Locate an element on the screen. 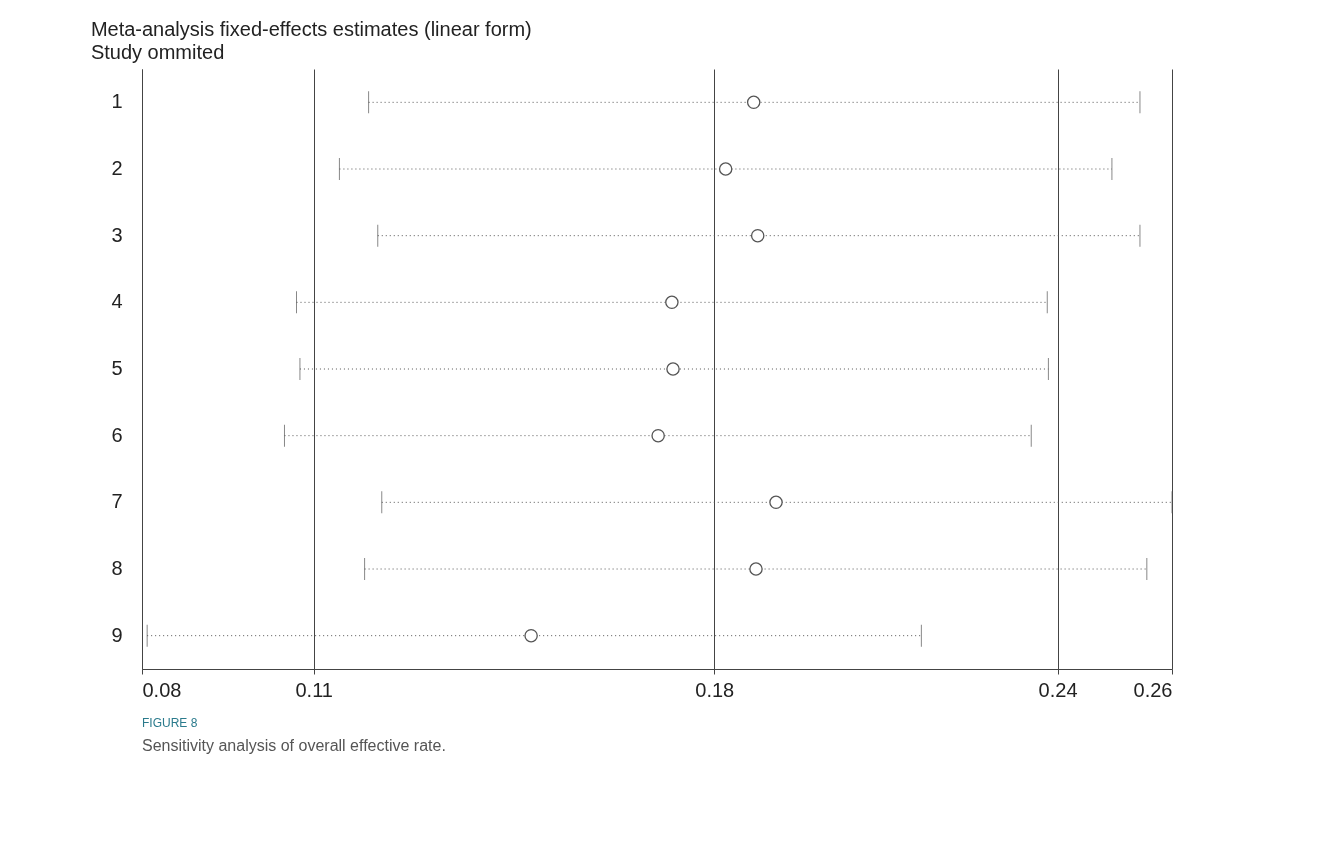 This screenshot has width=1328, height=851. y-tick-label: 4 is located at coordinates (117, 301).